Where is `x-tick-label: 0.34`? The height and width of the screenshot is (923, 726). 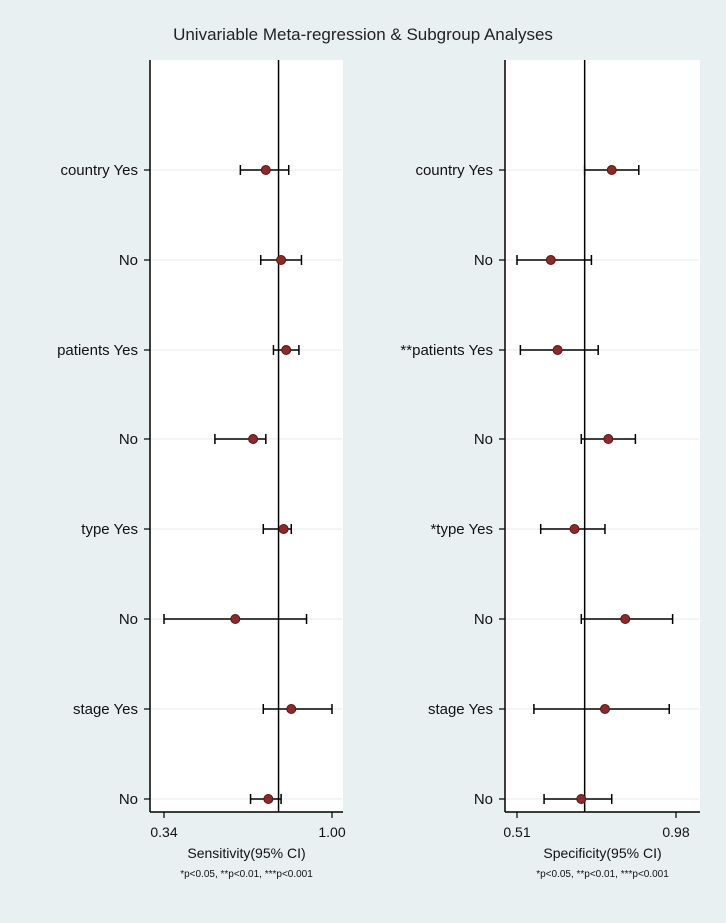 x-tick-label: 0.34 is located at coordinates (163, 832).